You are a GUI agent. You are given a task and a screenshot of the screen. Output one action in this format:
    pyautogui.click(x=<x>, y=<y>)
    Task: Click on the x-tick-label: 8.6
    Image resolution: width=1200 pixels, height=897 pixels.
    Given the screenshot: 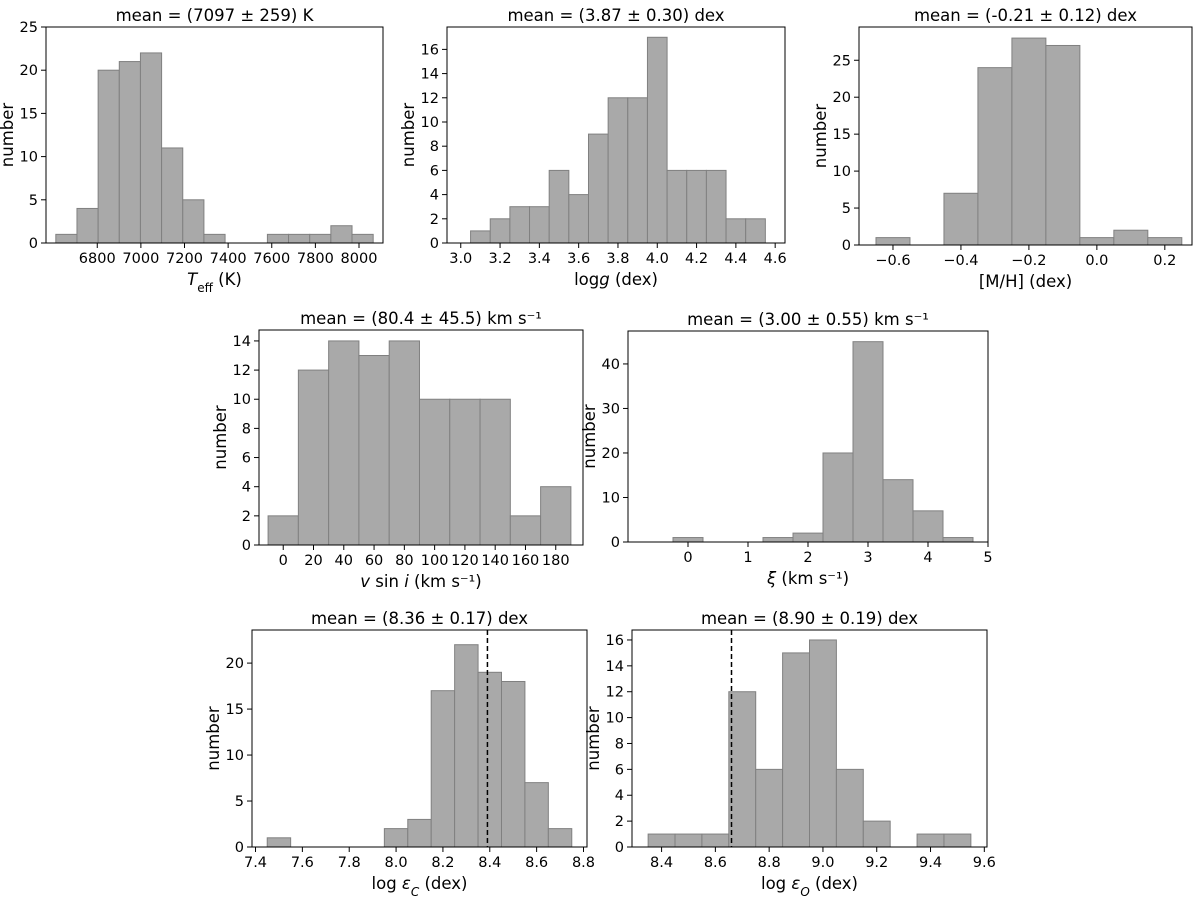 What is the action you would take?
    pyautogui.click(x=715, y=863)
    